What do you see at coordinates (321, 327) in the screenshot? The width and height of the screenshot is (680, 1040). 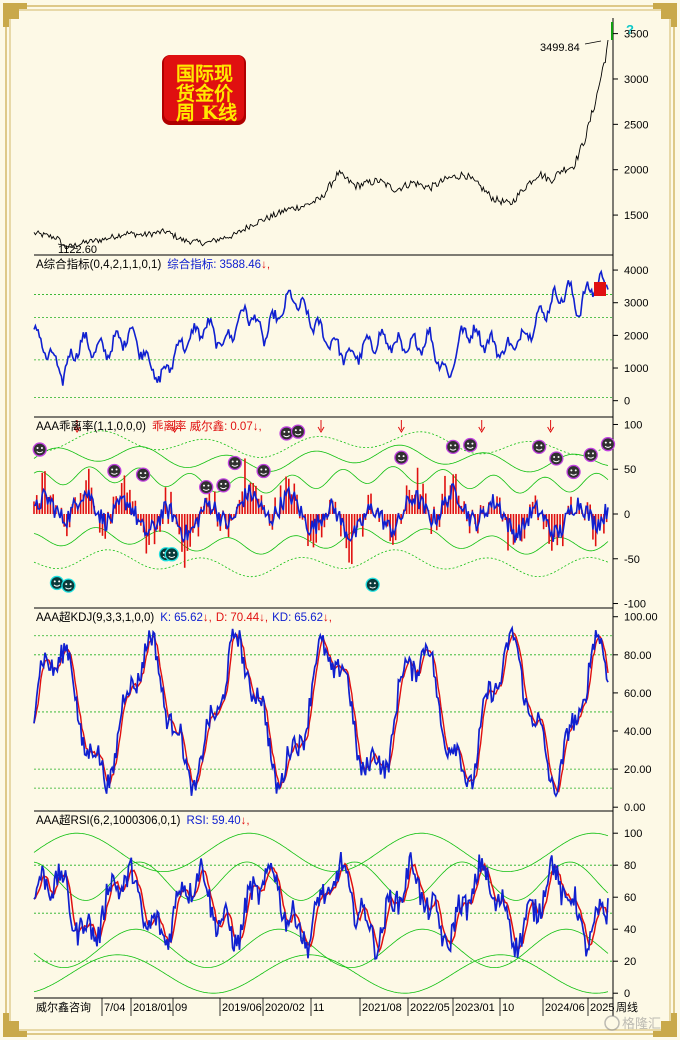 I see `composite-indicator-line` at bounding box center [321, 327].